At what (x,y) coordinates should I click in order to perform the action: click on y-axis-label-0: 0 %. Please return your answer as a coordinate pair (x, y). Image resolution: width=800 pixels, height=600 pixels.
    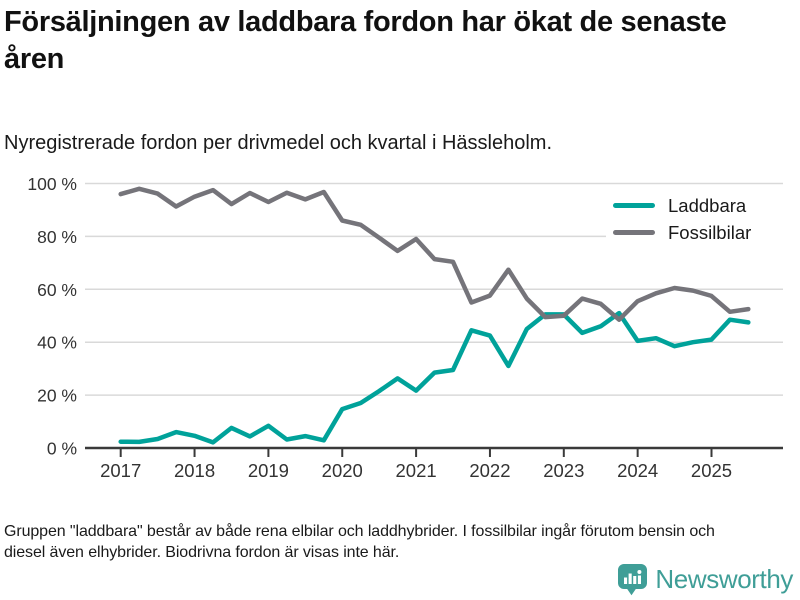
    Looking at the image, I should click on (62, 449).